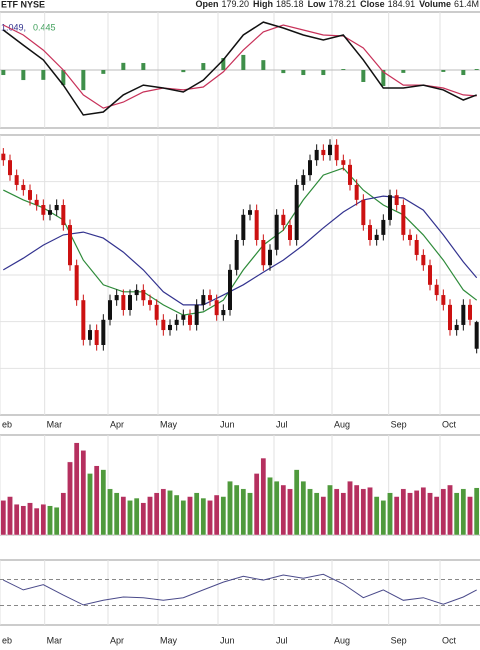 Image resolution: width=480 pixels, height=650 pixels. I want to click on x-tick-label: eb, so click(7, 424).